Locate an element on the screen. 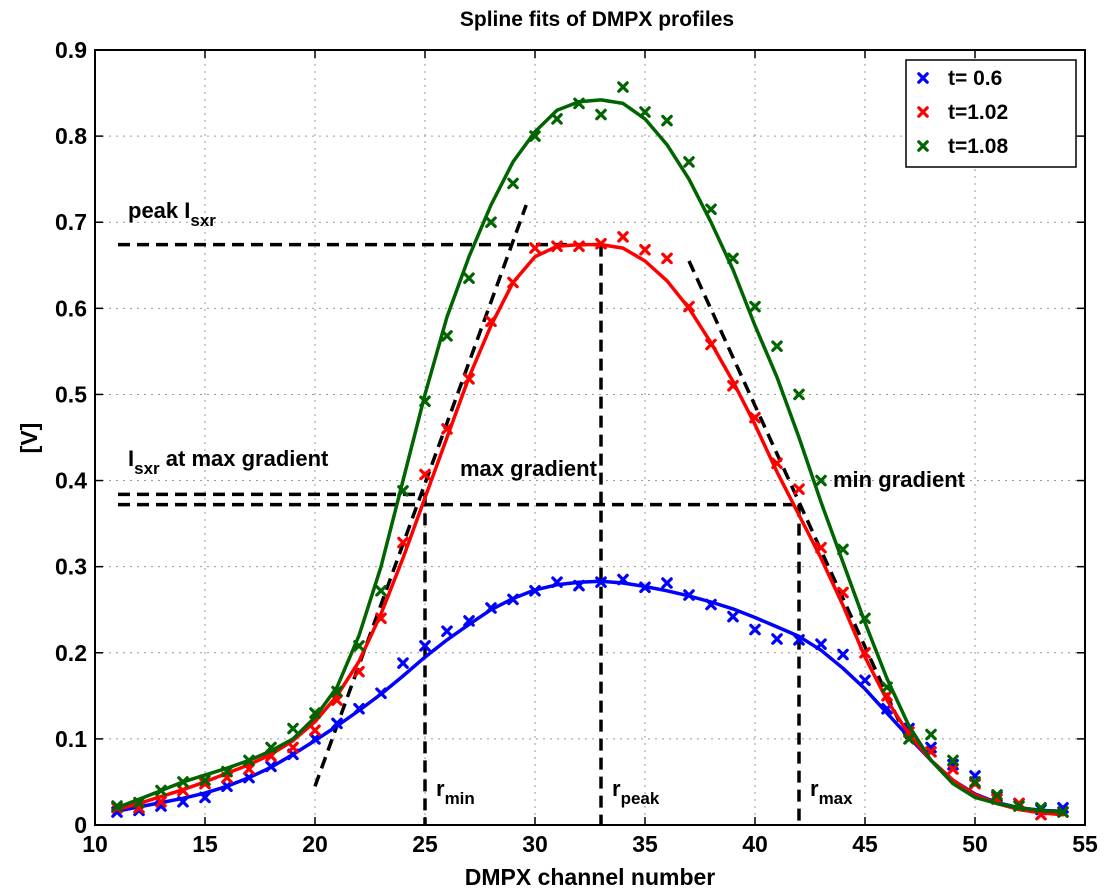 The width and height of the screenshot is (1115, 889). legend-label: t=1.02 is located at coordinates (978, 112).